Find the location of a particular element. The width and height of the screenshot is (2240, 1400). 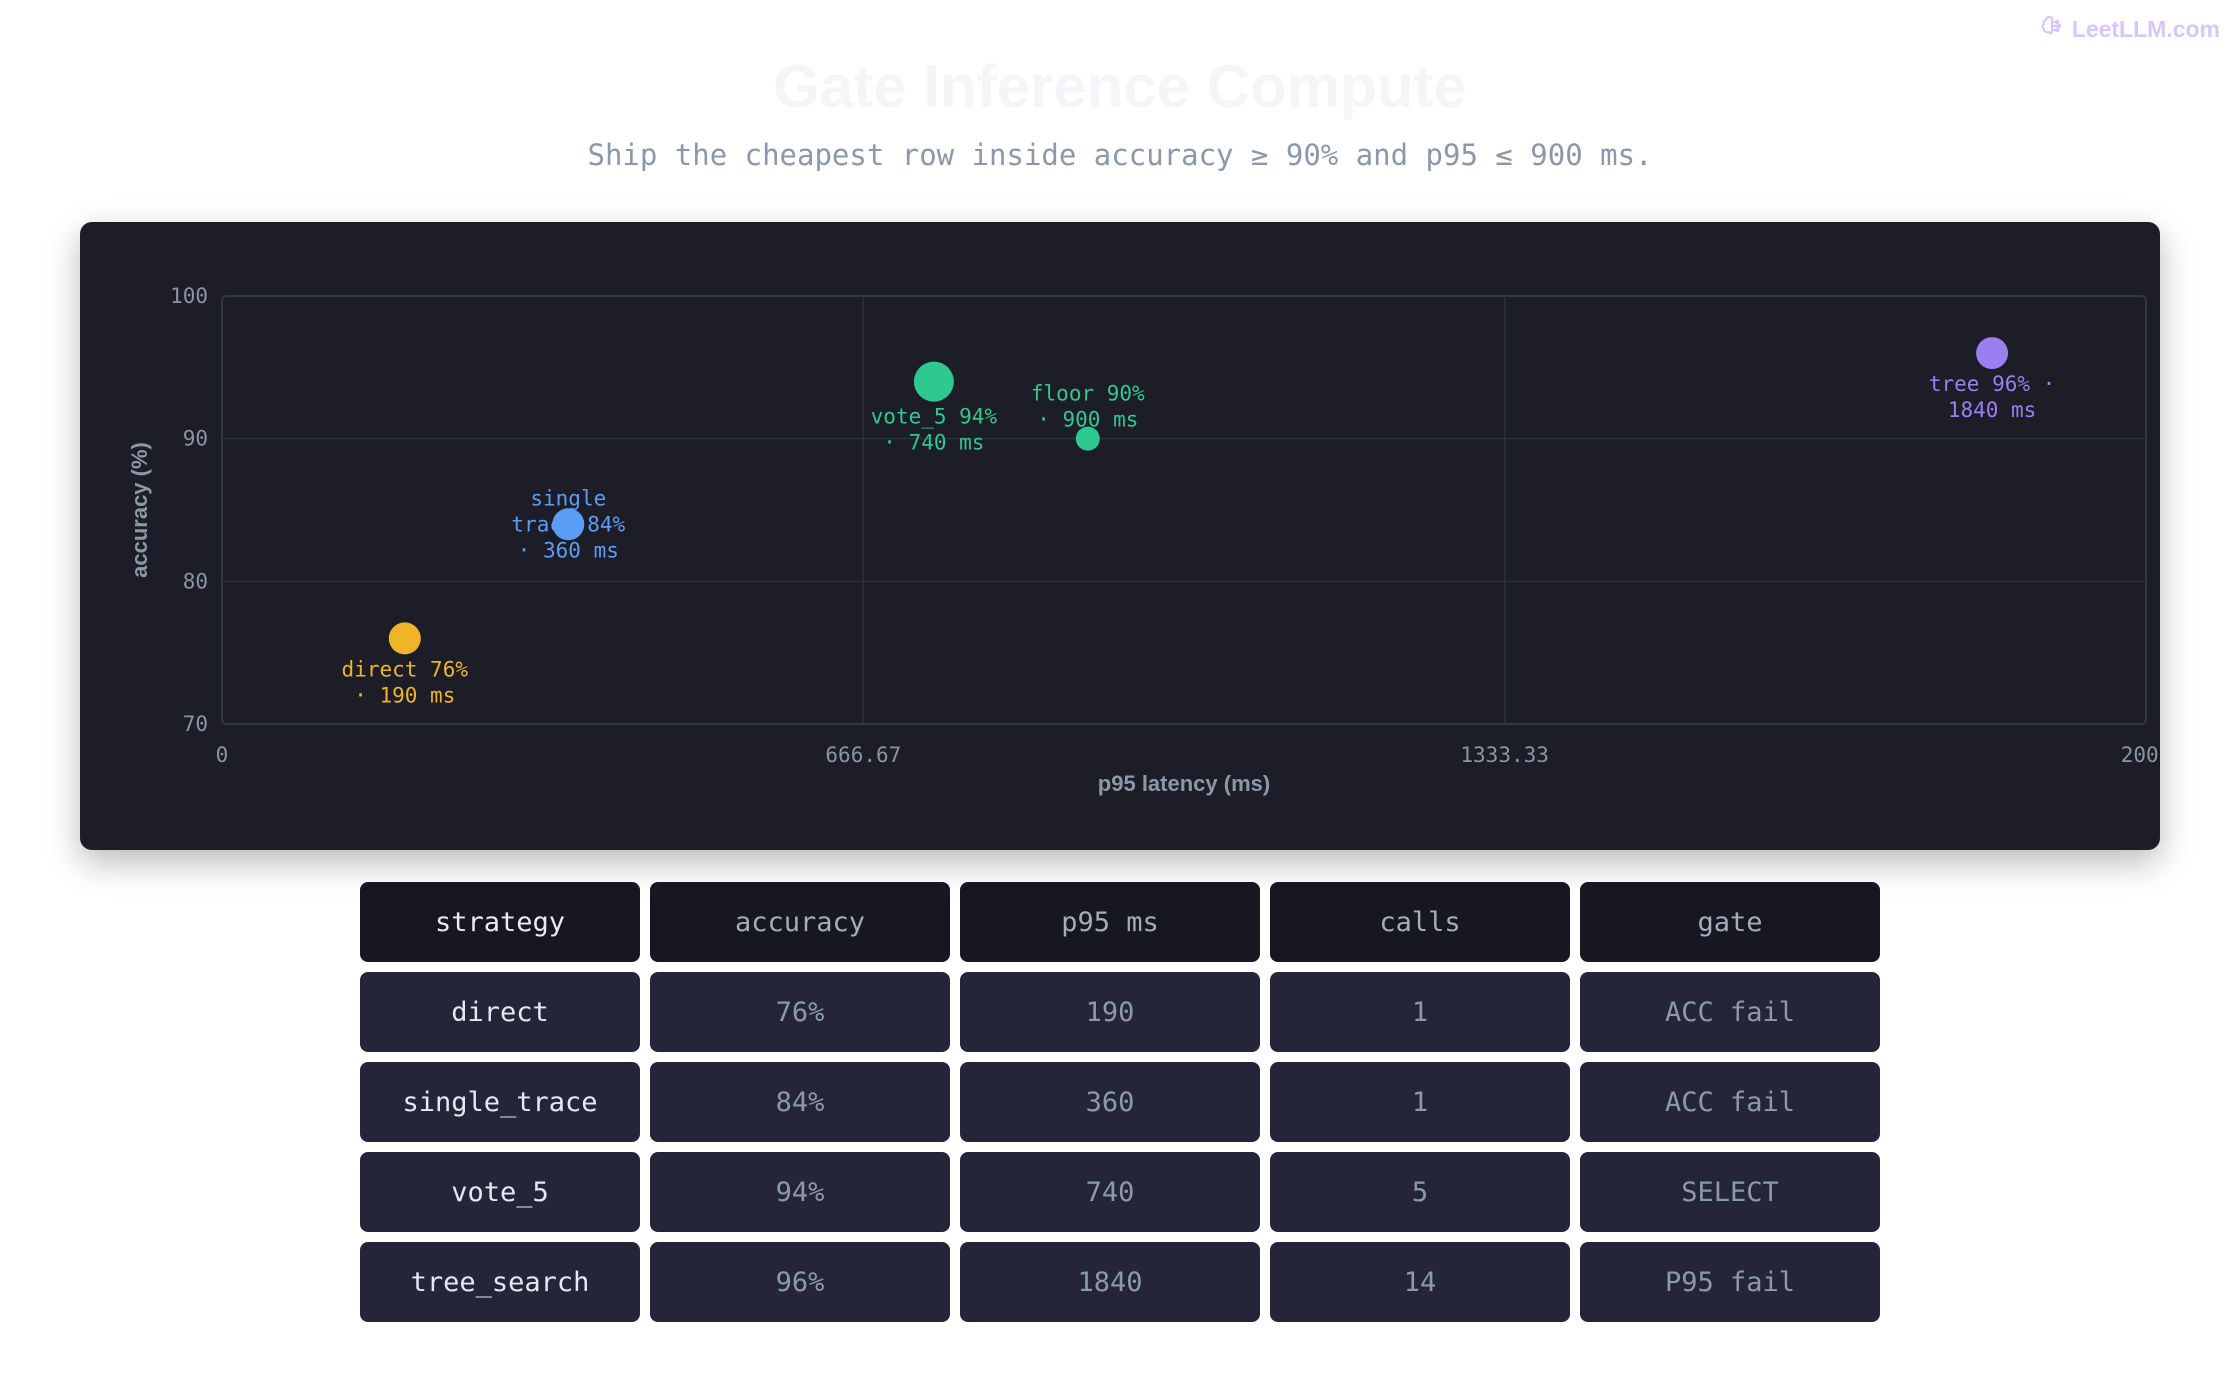

table-cell: 190 is located at coordinates (1110, 1012).